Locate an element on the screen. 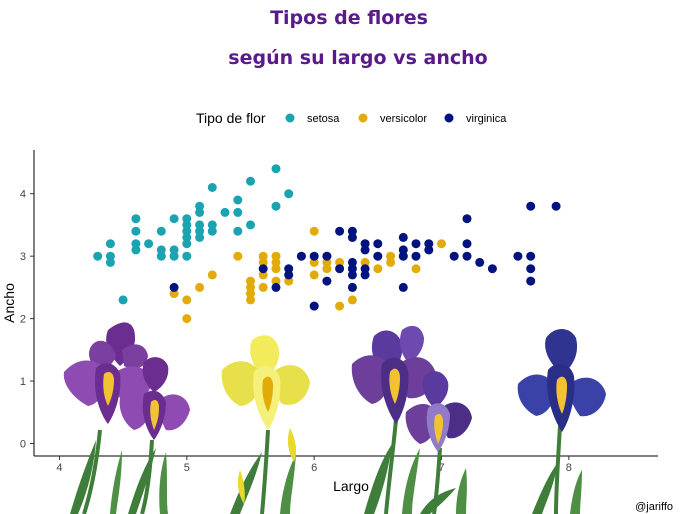 The width and height of the screenshot is (681, 514). legend-key-versicolor is located at coordinates (363, 118).